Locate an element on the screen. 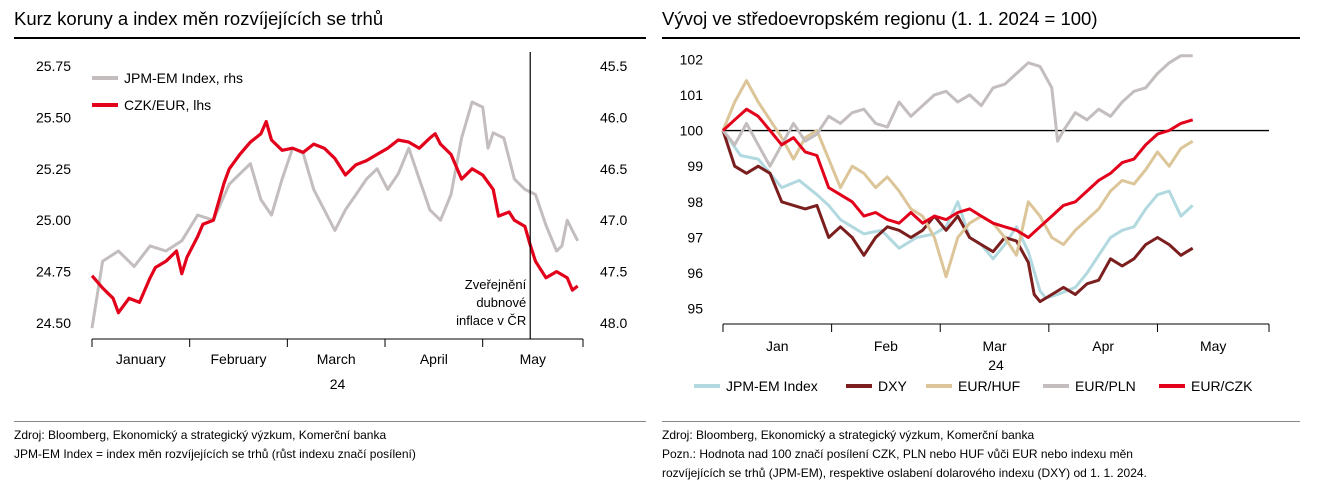  left-x-tick-label: May is located at coordinates (533, 359).